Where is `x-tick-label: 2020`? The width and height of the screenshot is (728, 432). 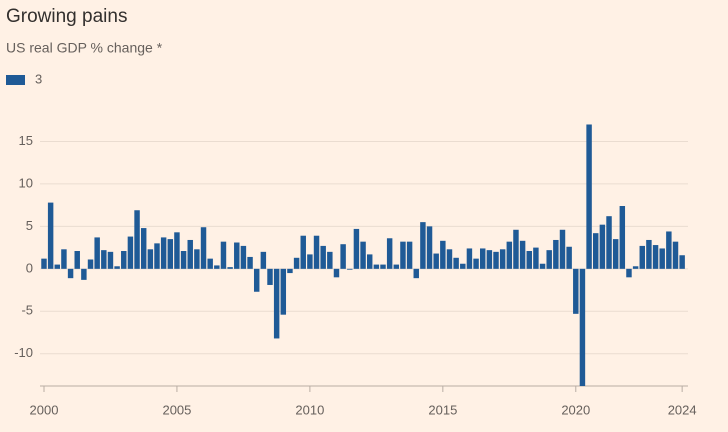
x-tick-label: 2020 is located at coordinates (575, 409).